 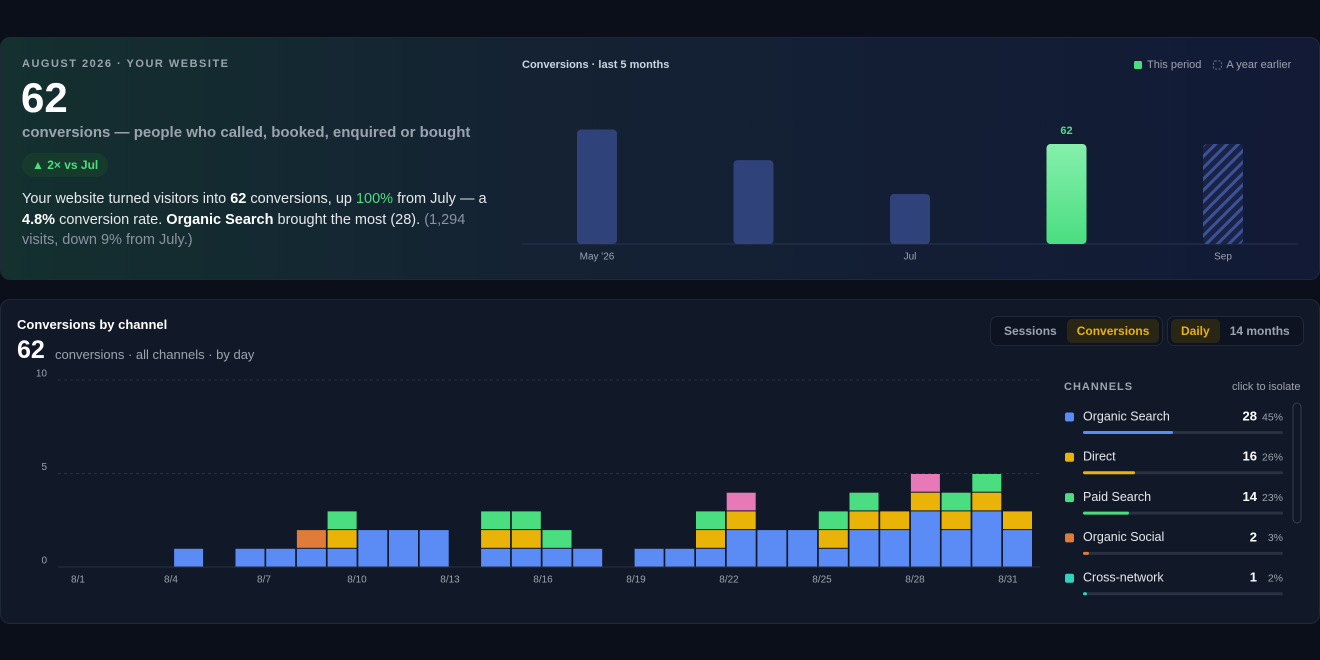 What do you see at coordinates (301, 199) in the screenshot?
I see `summary-segment: conversions, up` at bounding box center [301, 199].